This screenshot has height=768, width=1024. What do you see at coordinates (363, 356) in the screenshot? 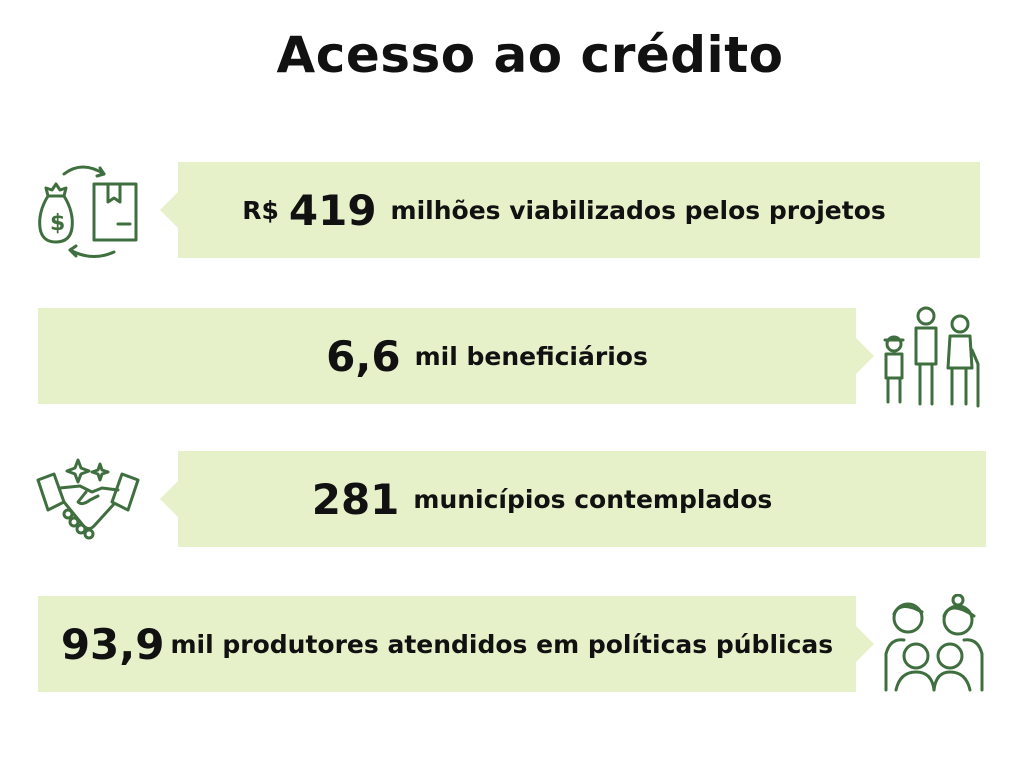
I see `stat-number: 6,6` at bounding box center [363, 356].